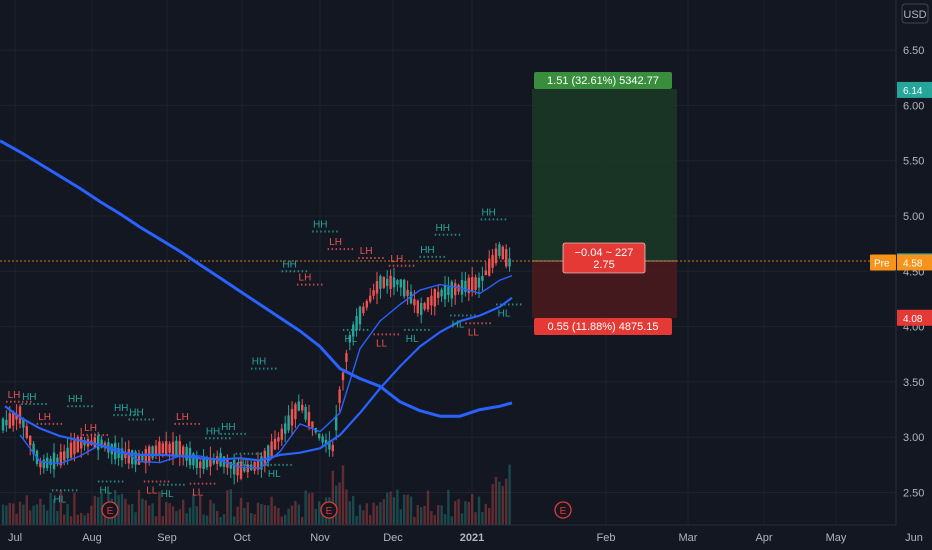 The width and height of the screenshot is (932, 550). I want to click on volume-bars, so click(256, 494).